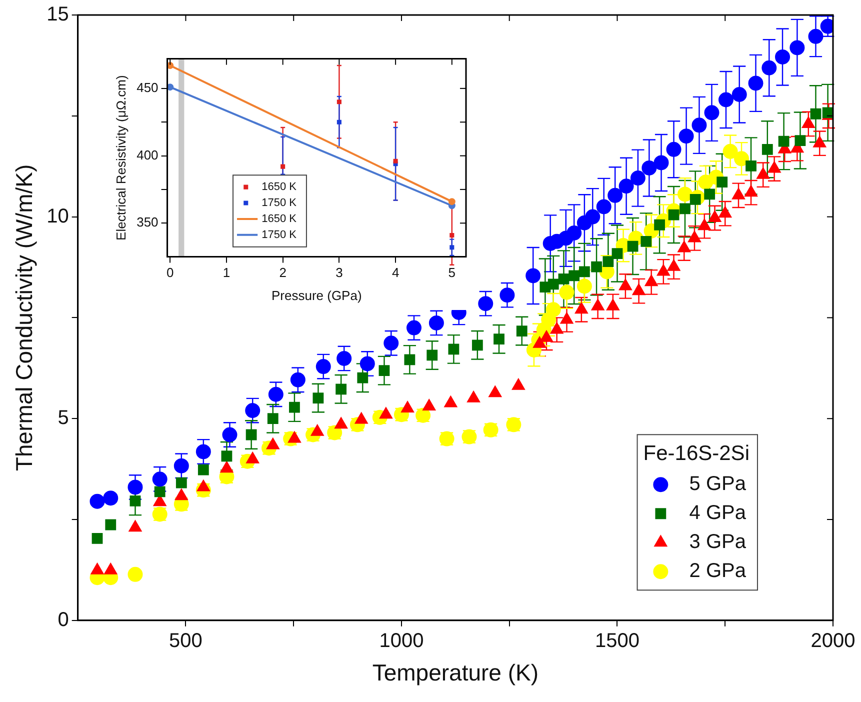  Describe the element at coordinates (147, 88) in the screenshot. I see `y-tick-label: 450` at that location.